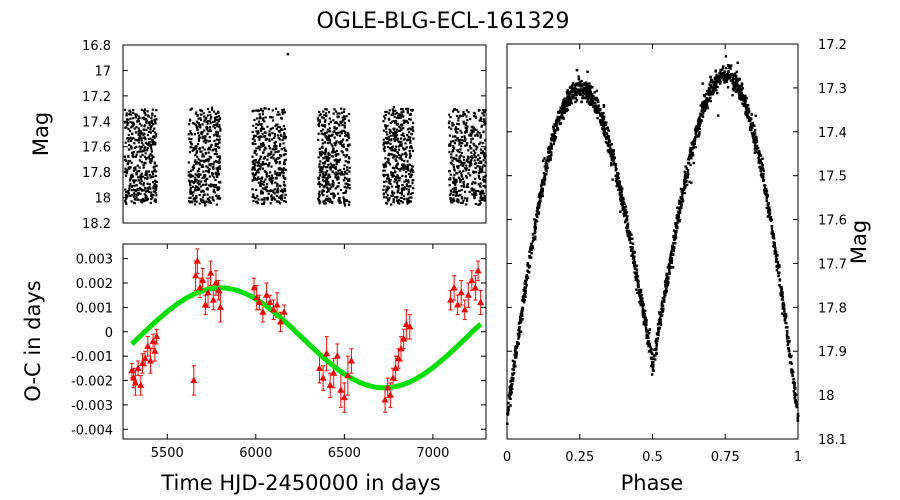 This screenshot has width=900, height=500. What do you see at coordinates (832, 440) in the screenshot?
I see `ph-y-tick-label: 18.1` at bounding box center [832, 440].